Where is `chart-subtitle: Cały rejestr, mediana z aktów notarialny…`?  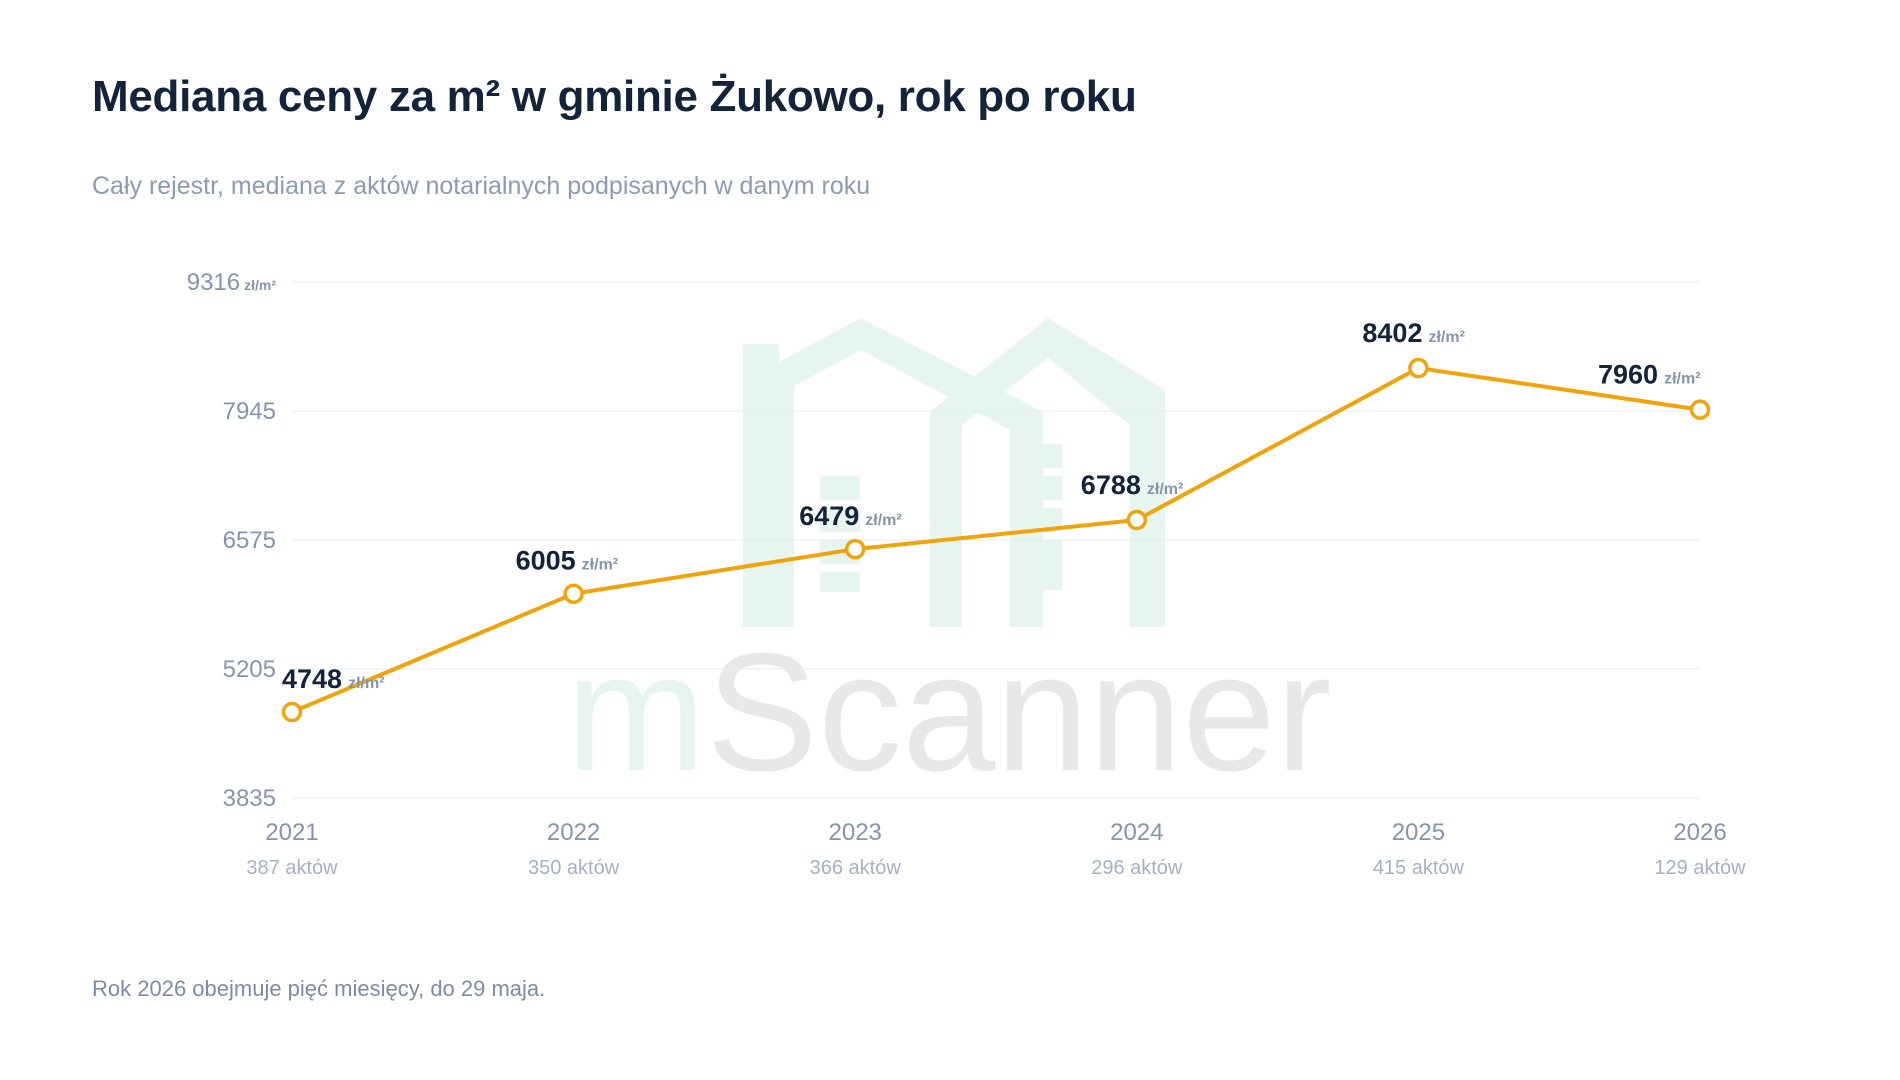
chart-subtitle: Cały rejestr, mediana z aktów notarialny… is located at coordinates (481, 186).